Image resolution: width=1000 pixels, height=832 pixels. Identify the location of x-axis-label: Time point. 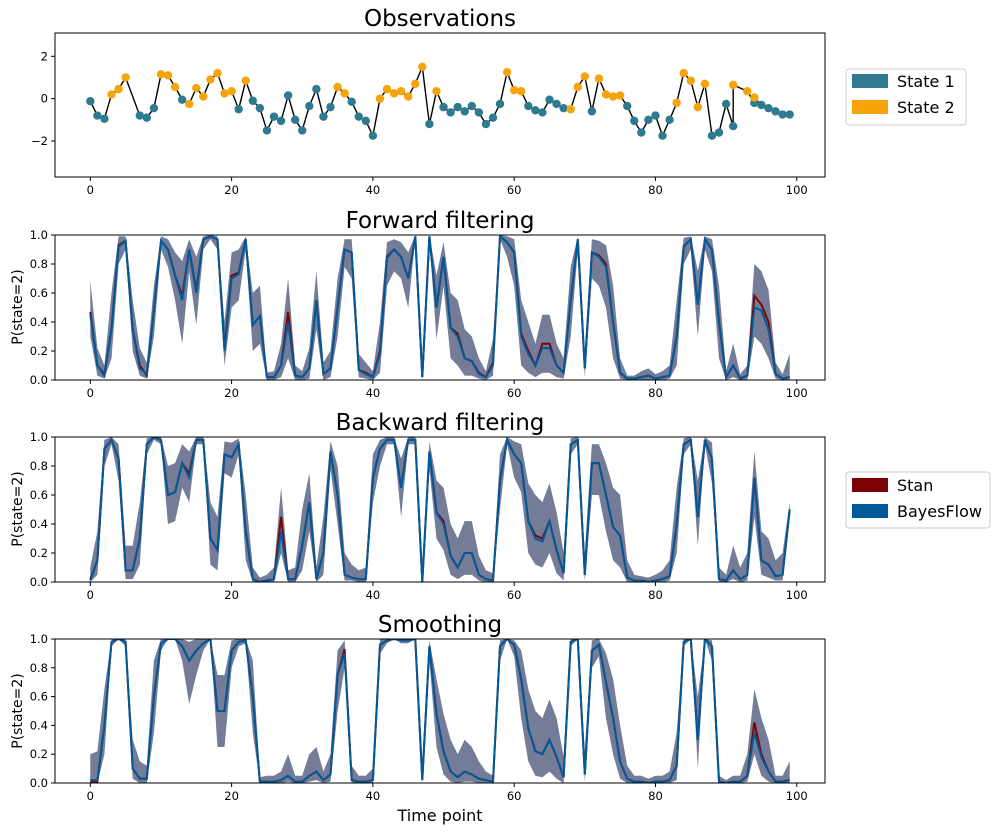
(439, 815).